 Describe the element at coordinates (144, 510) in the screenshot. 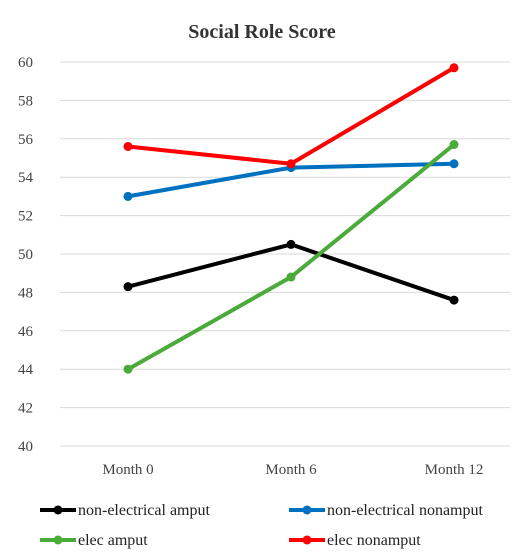

I see `legend-label: non-electrical amput` at that location.